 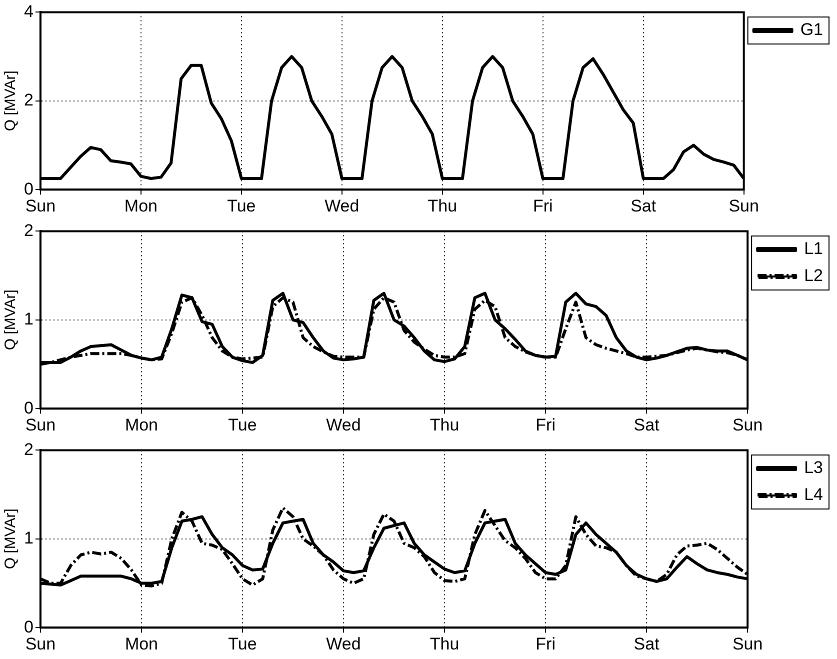 I want to click on legend-label: L1, so click(x=814, y=248).